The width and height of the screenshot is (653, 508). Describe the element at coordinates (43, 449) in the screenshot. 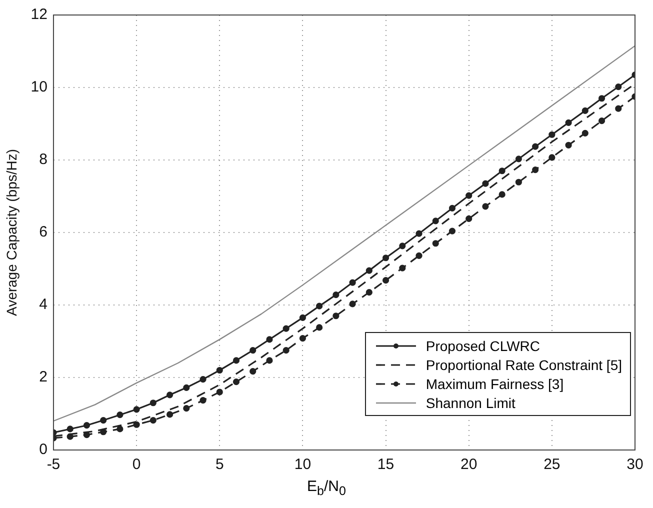

I see `y-tick-label: 0` at that location.